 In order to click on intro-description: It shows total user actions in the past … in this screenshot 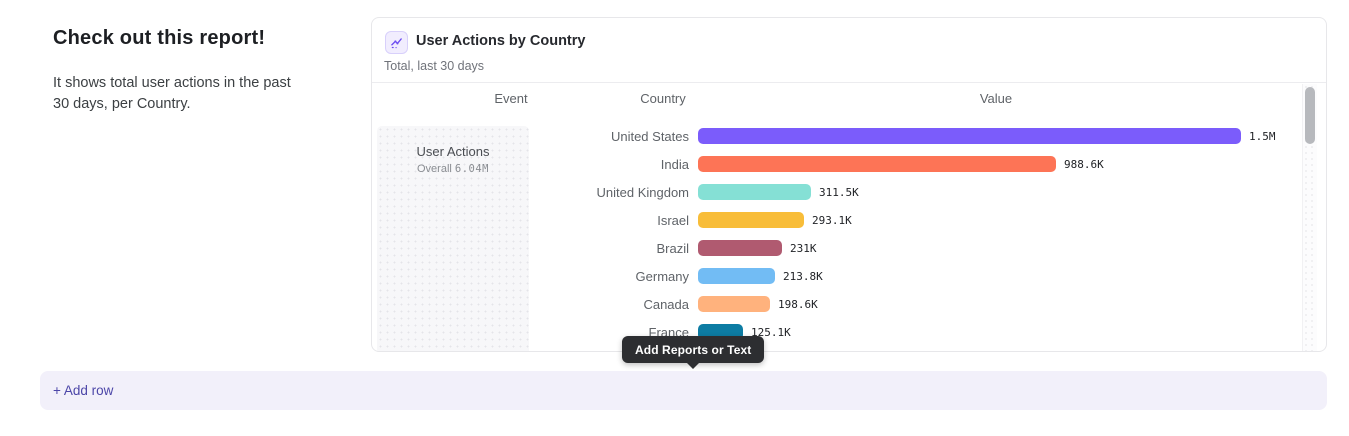, I will do `click(172, 93)`.